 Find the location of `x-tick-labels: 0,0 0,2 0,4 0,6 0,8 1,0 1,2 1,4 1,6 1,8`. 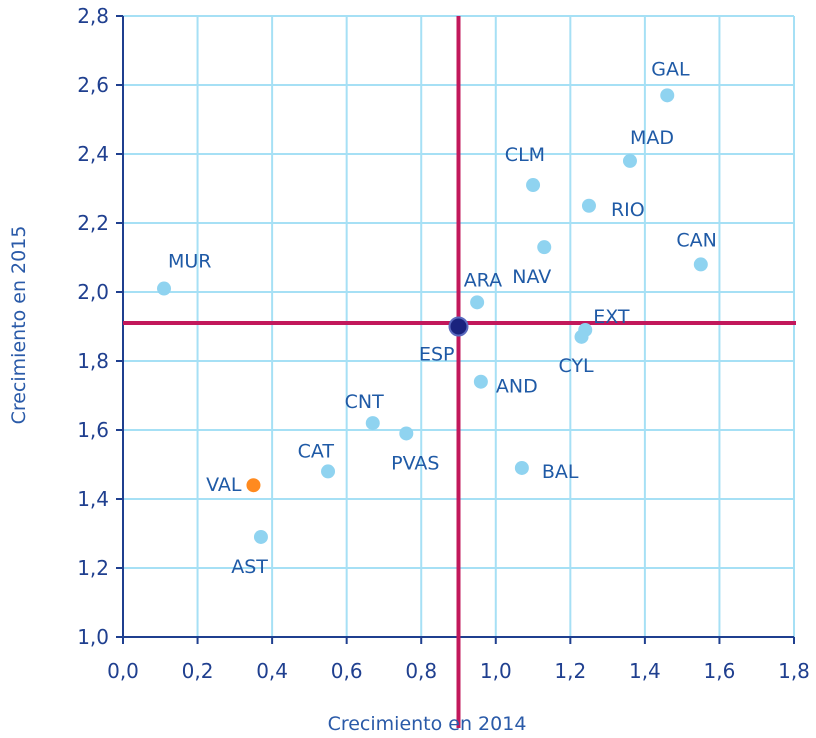

x-tick-labels: 0,0 0,2 0,4 0,6 0,8 1,0 1,2 1,4 1,6 1,8 is located at coordinates (458, 671).